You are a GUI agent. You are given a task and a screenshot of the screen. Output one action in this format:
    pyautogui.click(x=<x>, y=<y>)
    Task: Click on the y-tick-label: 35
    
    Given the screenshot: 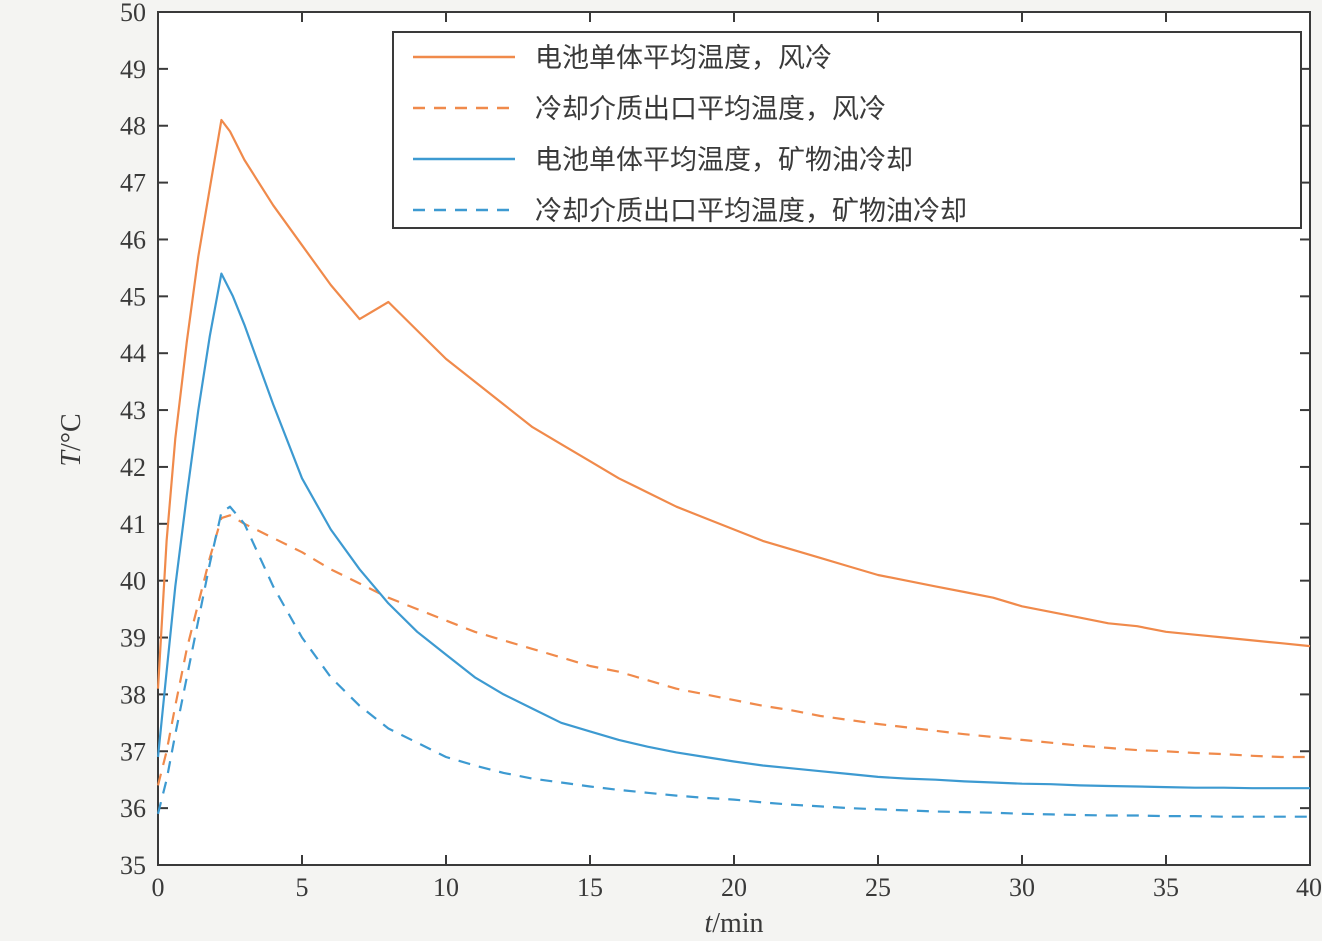 What is the action you would take?
    pyautogui.click(x=133, y=865)
    